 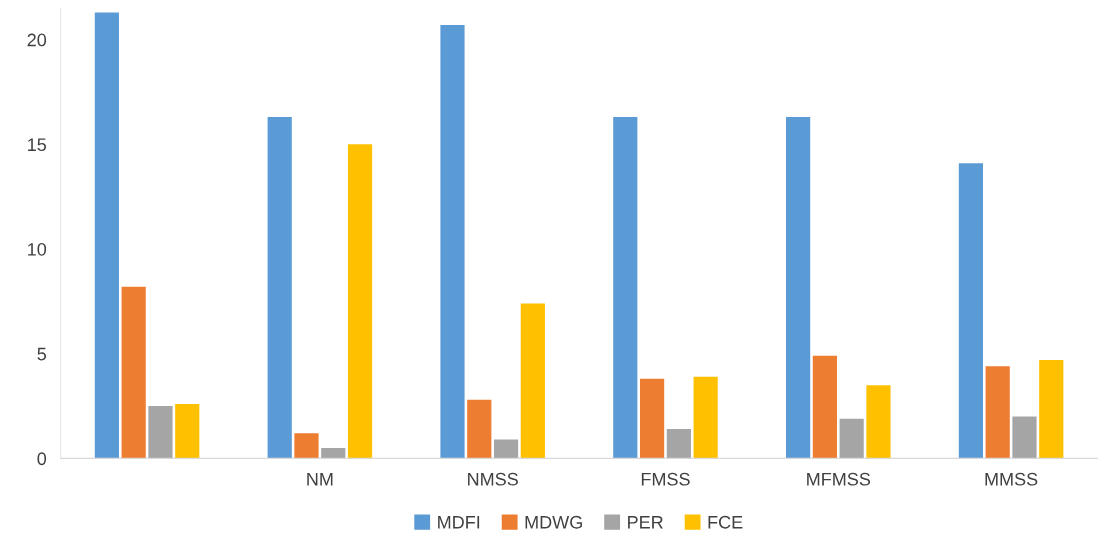 What do you see at coordinates (725, 522) in the screenshot?
I see `legend-label: FCE` at bounding box center [725, 522].